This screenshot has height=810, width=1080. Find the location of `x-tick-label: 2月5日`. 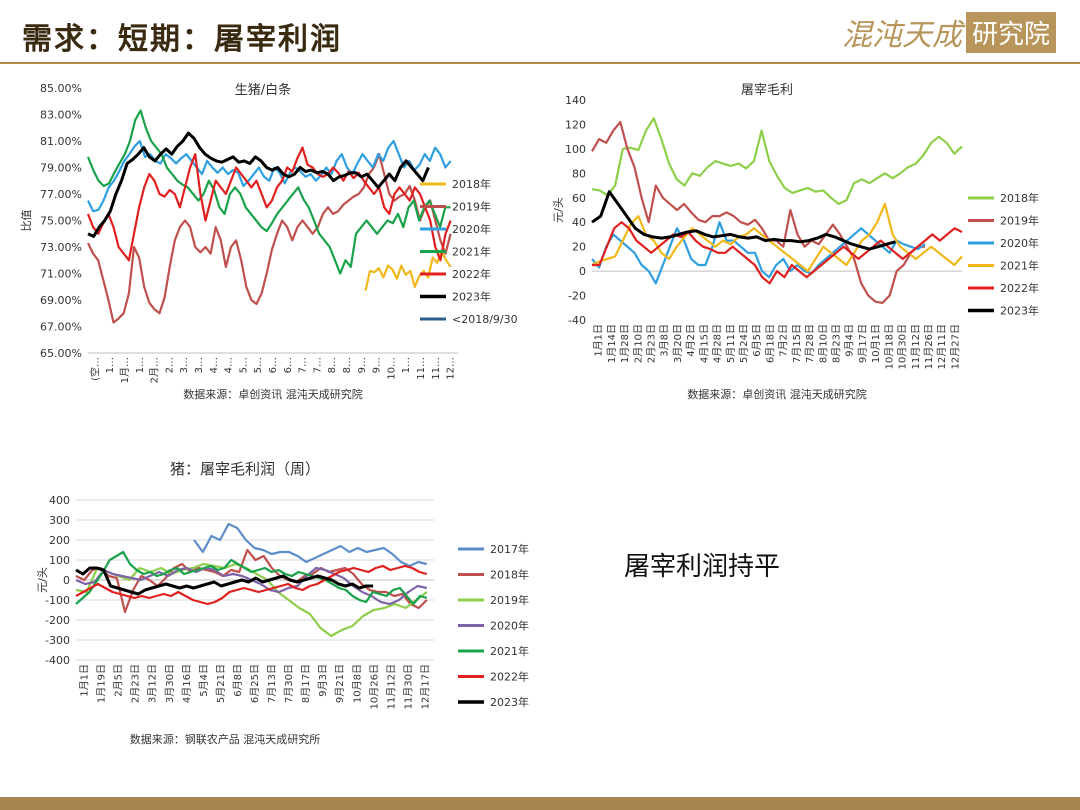

x-tick-label: 2月5日 is located at coordinates (119, 680).